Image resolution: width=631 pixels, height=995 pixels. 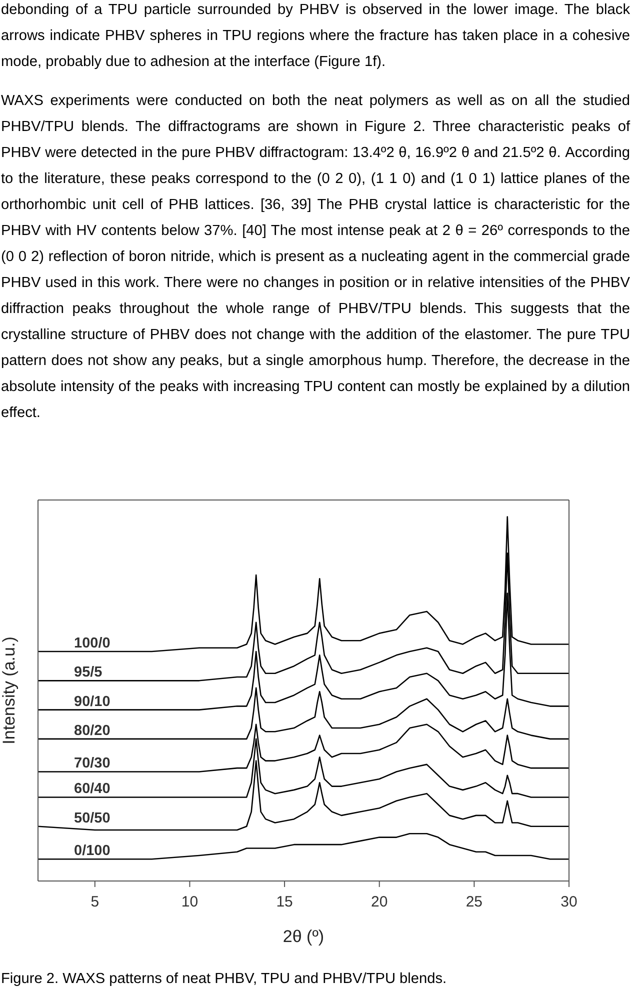 I want to click on series-label: 90/10, so click(x=92, y=702).